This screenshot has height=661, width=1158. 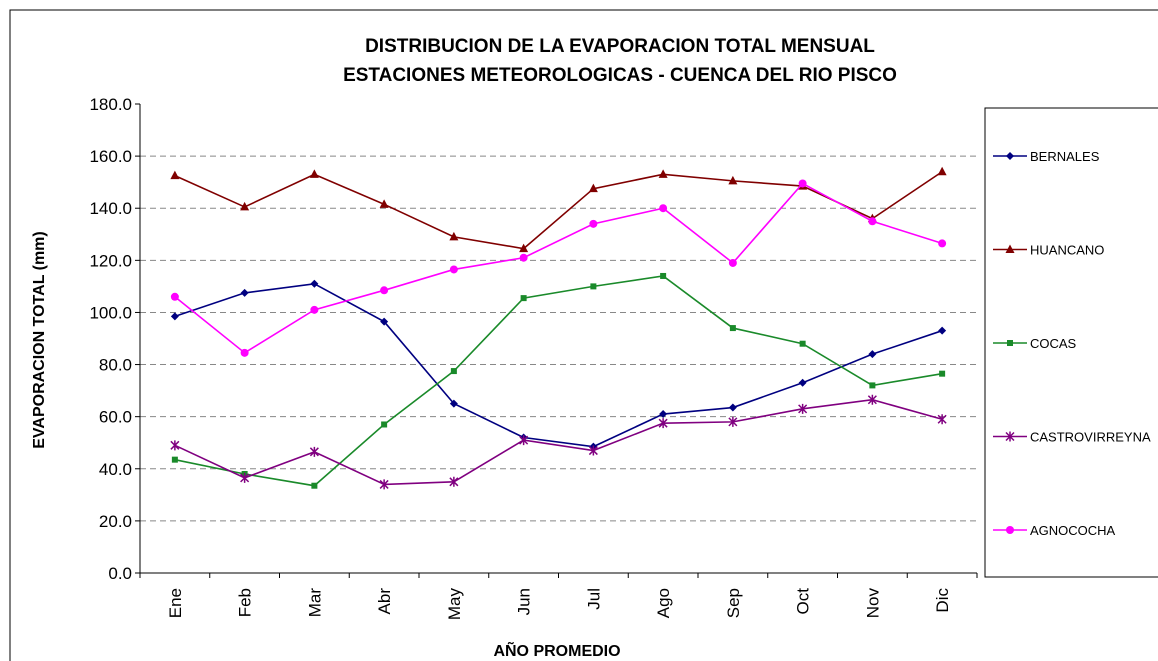 I want to click on y-tick-label: 120.0, so click(x=110, y=260).